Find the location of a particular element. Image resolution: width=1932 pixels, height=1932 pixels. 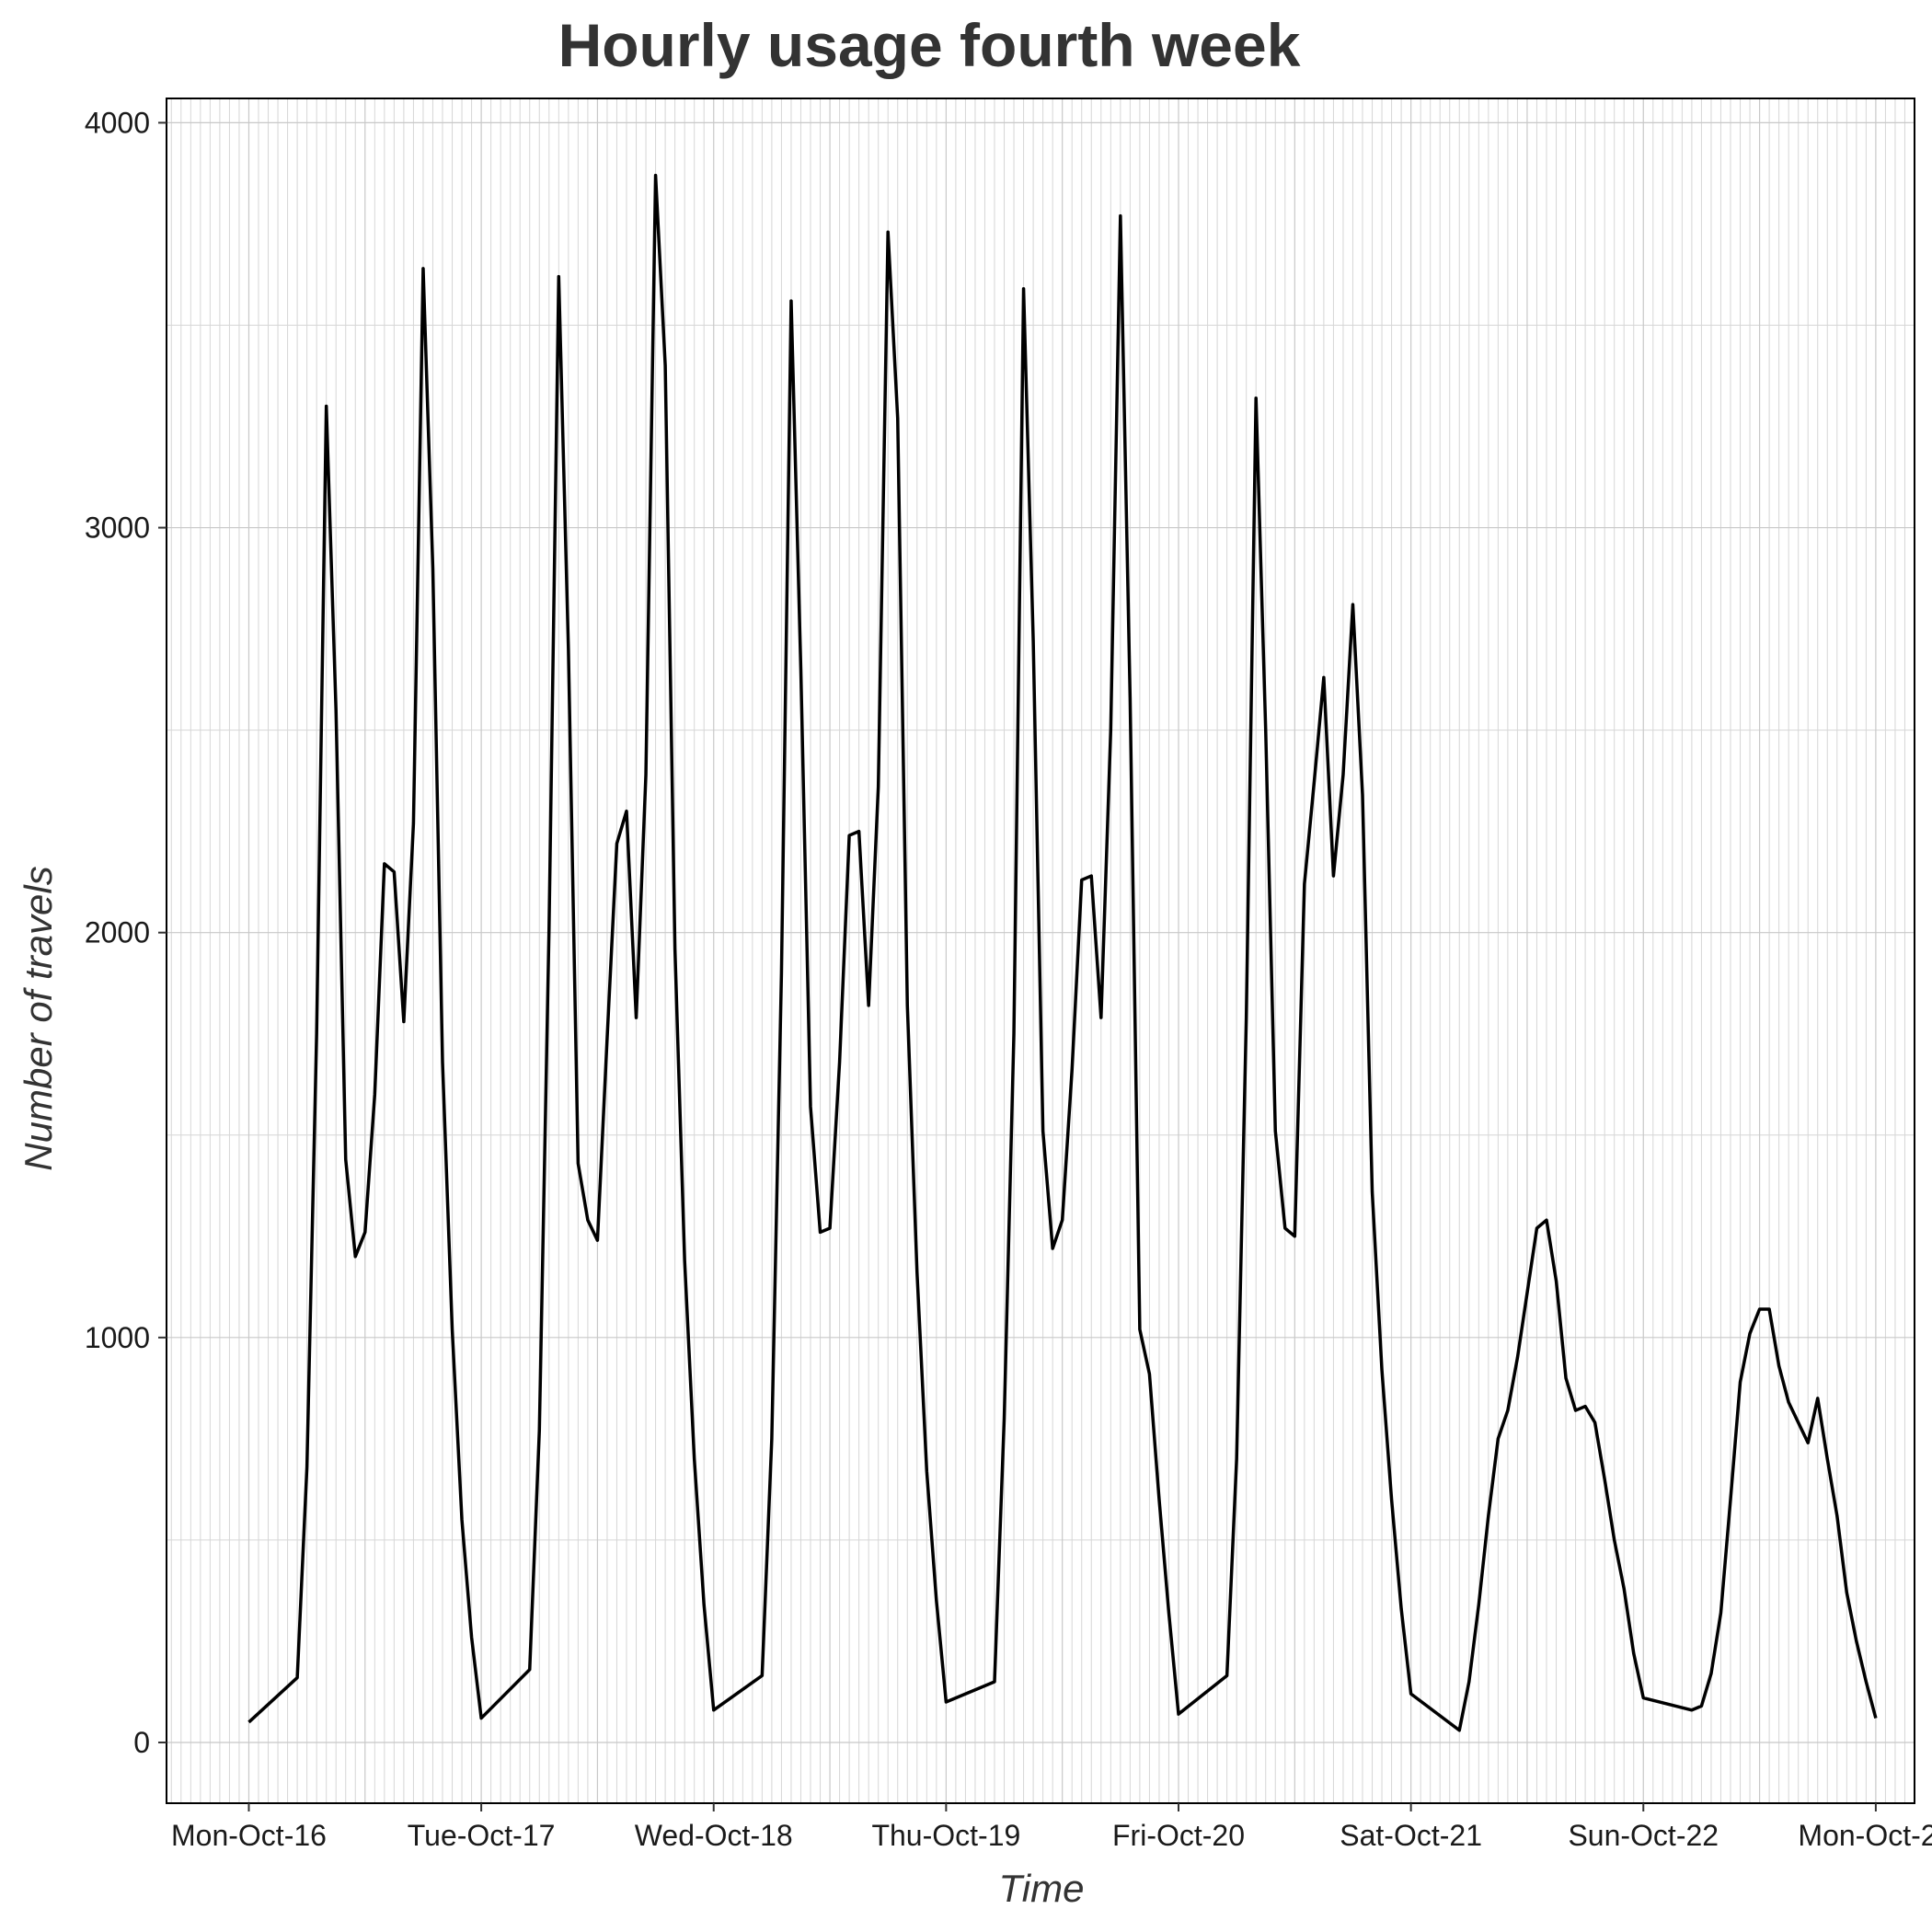

x-tick-label: Tue-Oct-17 is located at coordinates (482, 1835).